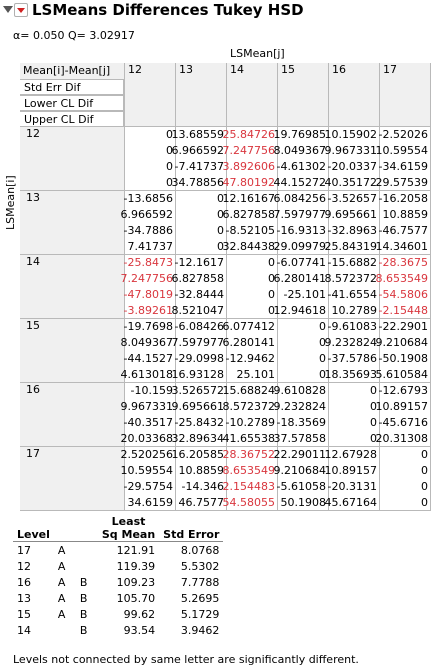 The width and height of the screenshot is (446, 668). Describe the element at coordinates (199, 159) in the screenshot. I see `matrix-cell: 13.68559 6.966592 -7.41737 34.78856` at that location.